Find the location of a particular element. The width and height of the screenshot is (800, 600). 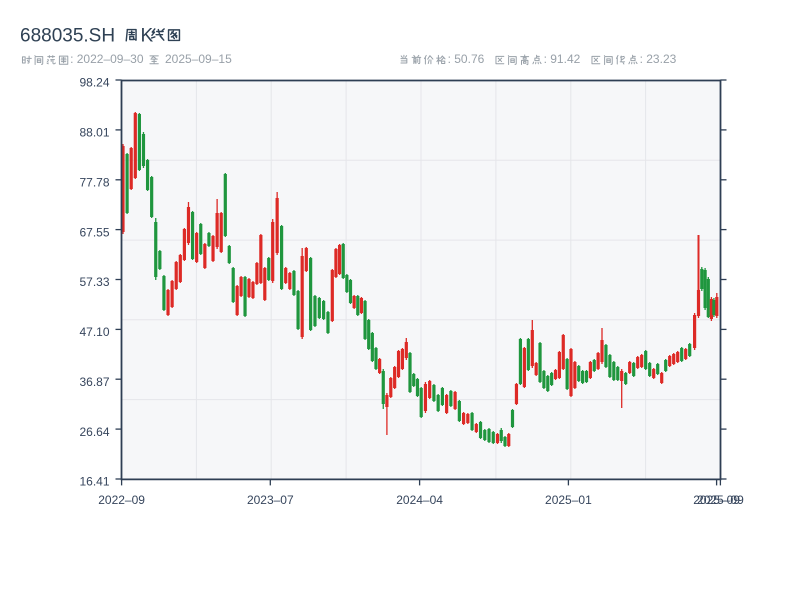

svg-text: 98.24 is located at coordinates (94, 83).